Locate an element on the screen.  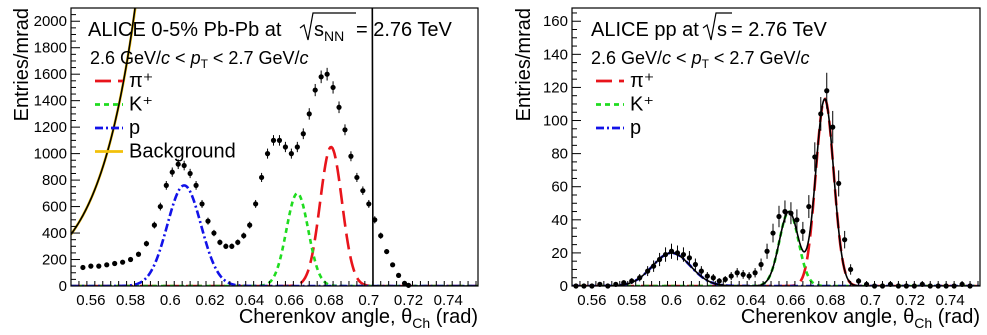
x-axis-label-pp: Cherenkov angle, θCh (rad) is located at coordinates (860, 318).